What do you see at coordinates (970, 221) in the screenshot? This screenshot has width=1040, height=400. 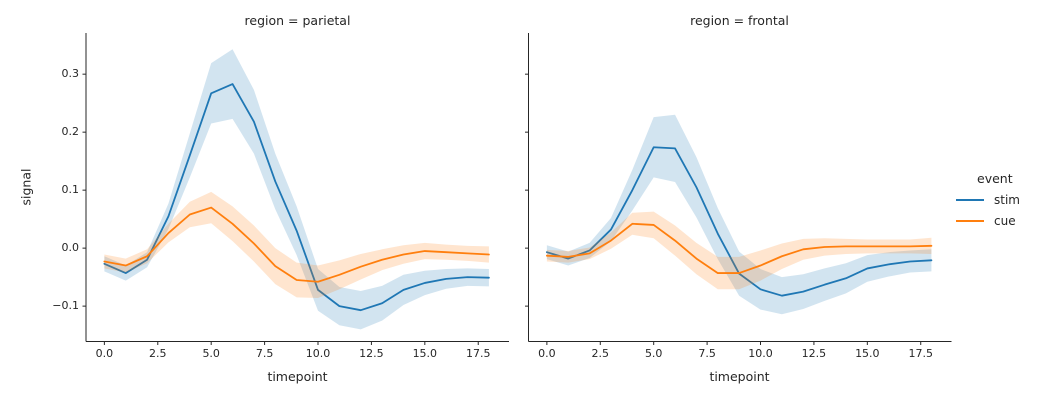 I see `cue-line-swatch` at bounding box center [970, 221].